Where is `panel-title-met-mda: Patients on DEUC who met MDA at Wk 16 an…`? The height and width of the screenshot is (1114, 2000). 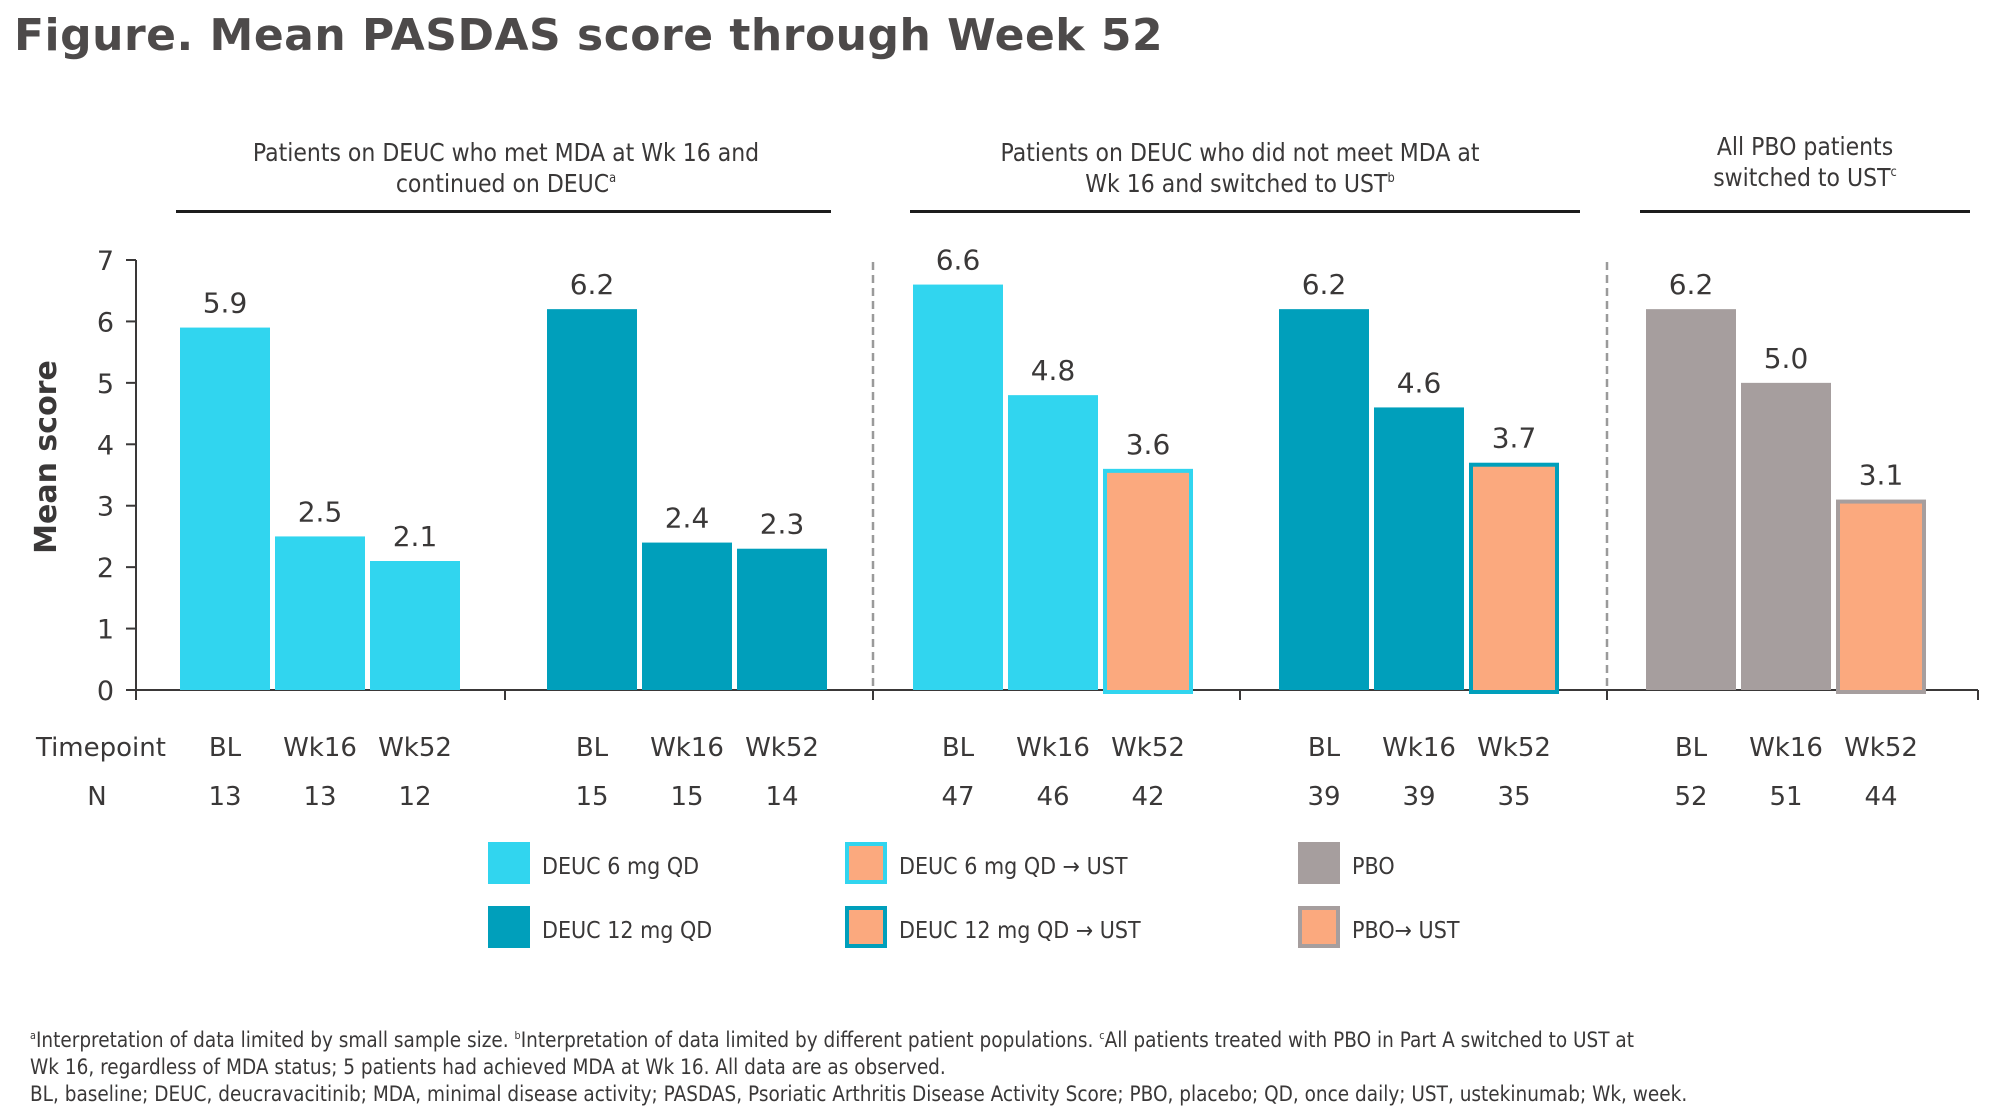 panel-title-met-mda: Patients on DEUC who met MDA at Wk 16 an… is located at coordinates (506, 168).